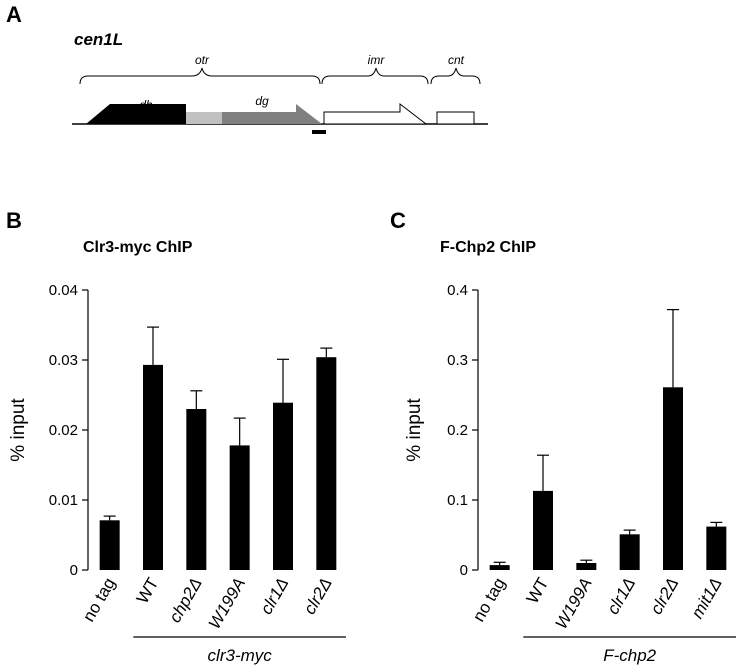 The height and width of the screenshot is (672, 750). What do you see at coordinates (375, 113) in the screenshot?
I see `imr-repeat` at bounding box center [375, 113].